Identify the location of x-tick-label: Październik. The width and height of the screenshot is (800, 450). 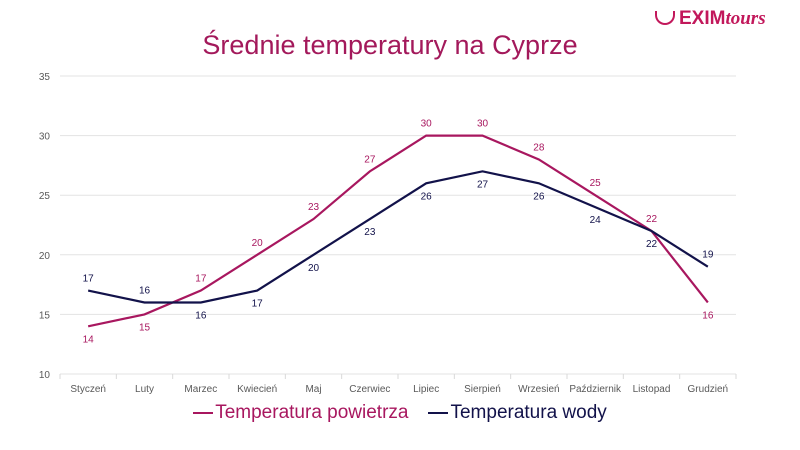
(595, 389).